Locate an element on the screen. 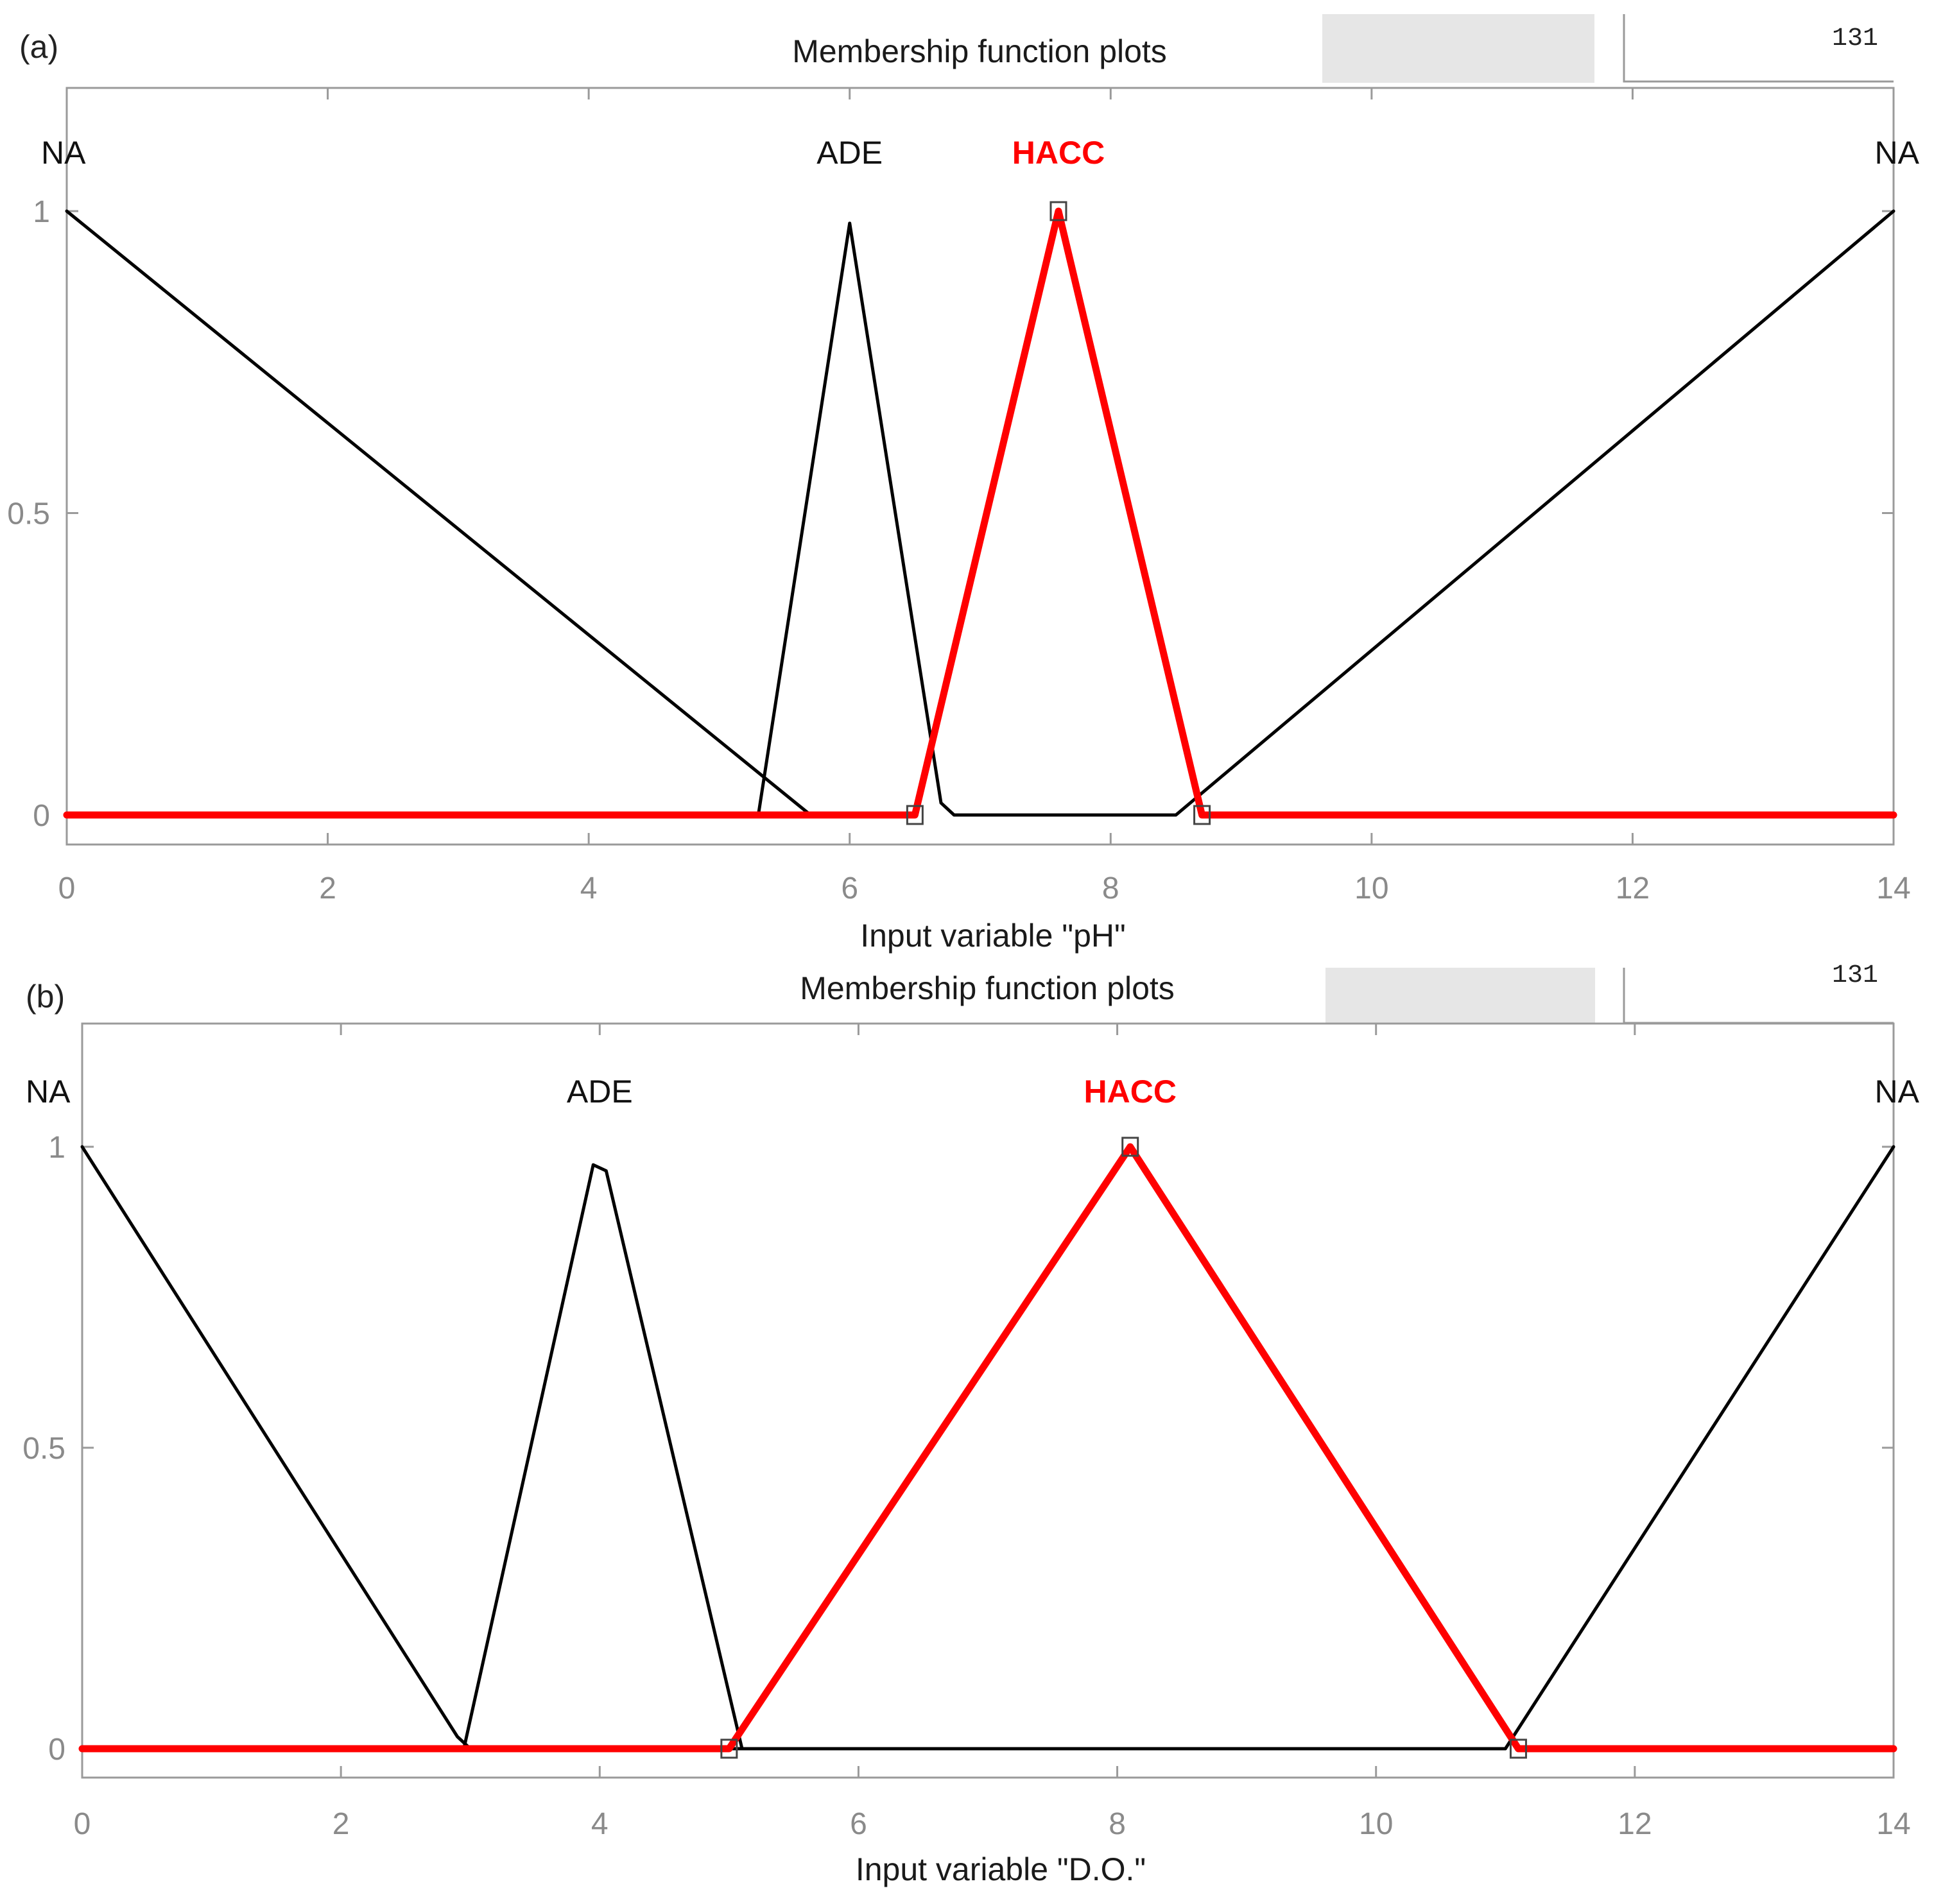 This screenshot has height=1904, width=1934. x-axis-label: Input variable "pH" is located at coordinates (993, 936).